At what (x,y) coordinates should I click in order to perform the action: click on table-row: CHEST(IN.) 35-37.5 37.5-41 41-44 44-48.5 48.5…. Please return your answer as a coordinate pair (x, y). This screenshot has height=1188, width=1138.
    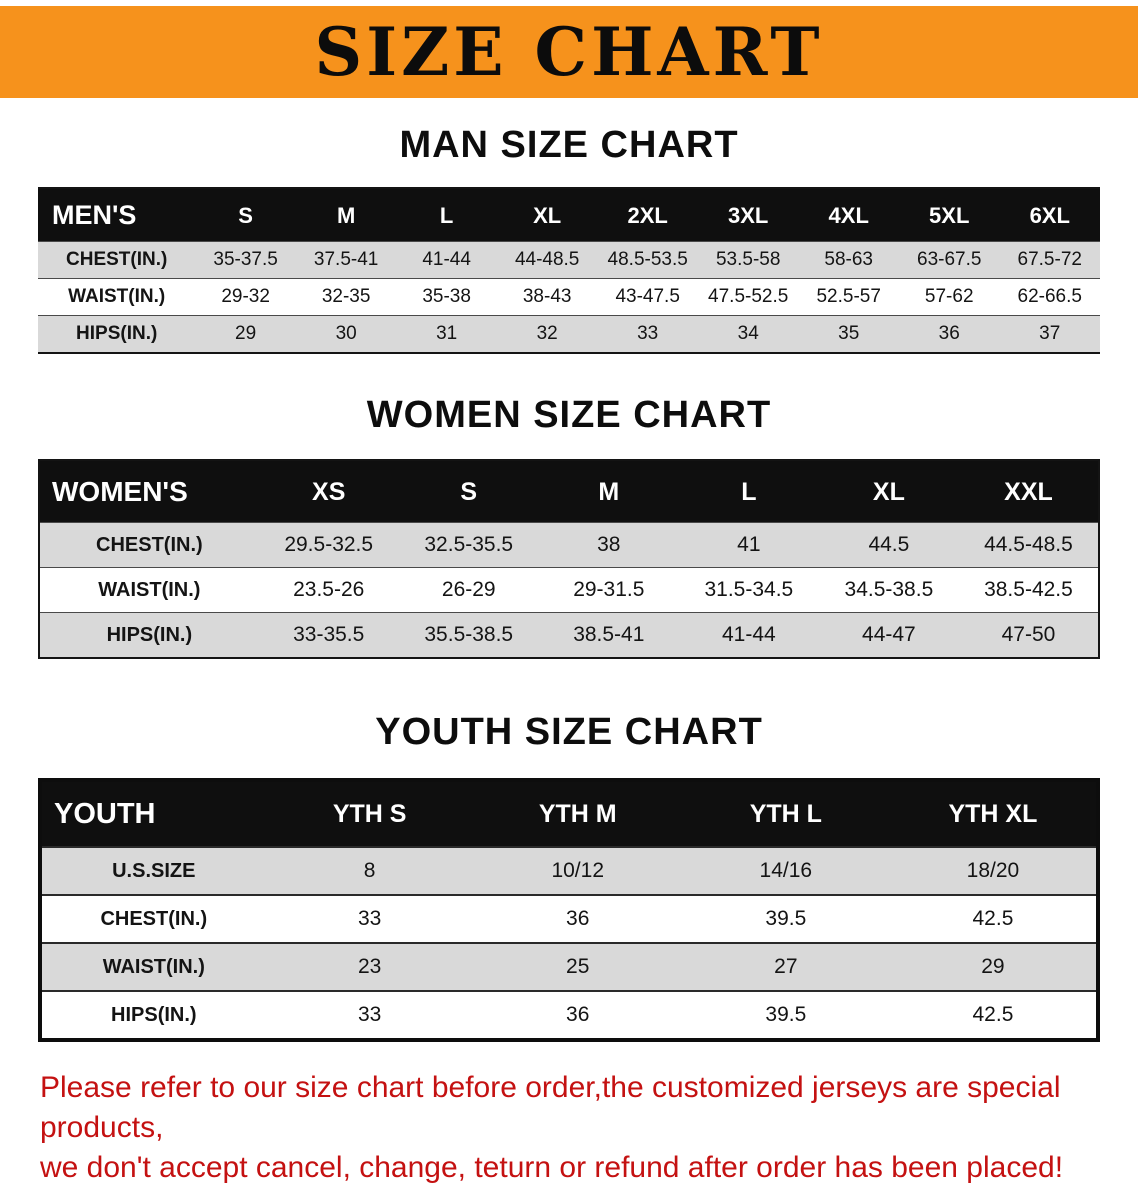
    Looking at the image, I should click on (569, 260).